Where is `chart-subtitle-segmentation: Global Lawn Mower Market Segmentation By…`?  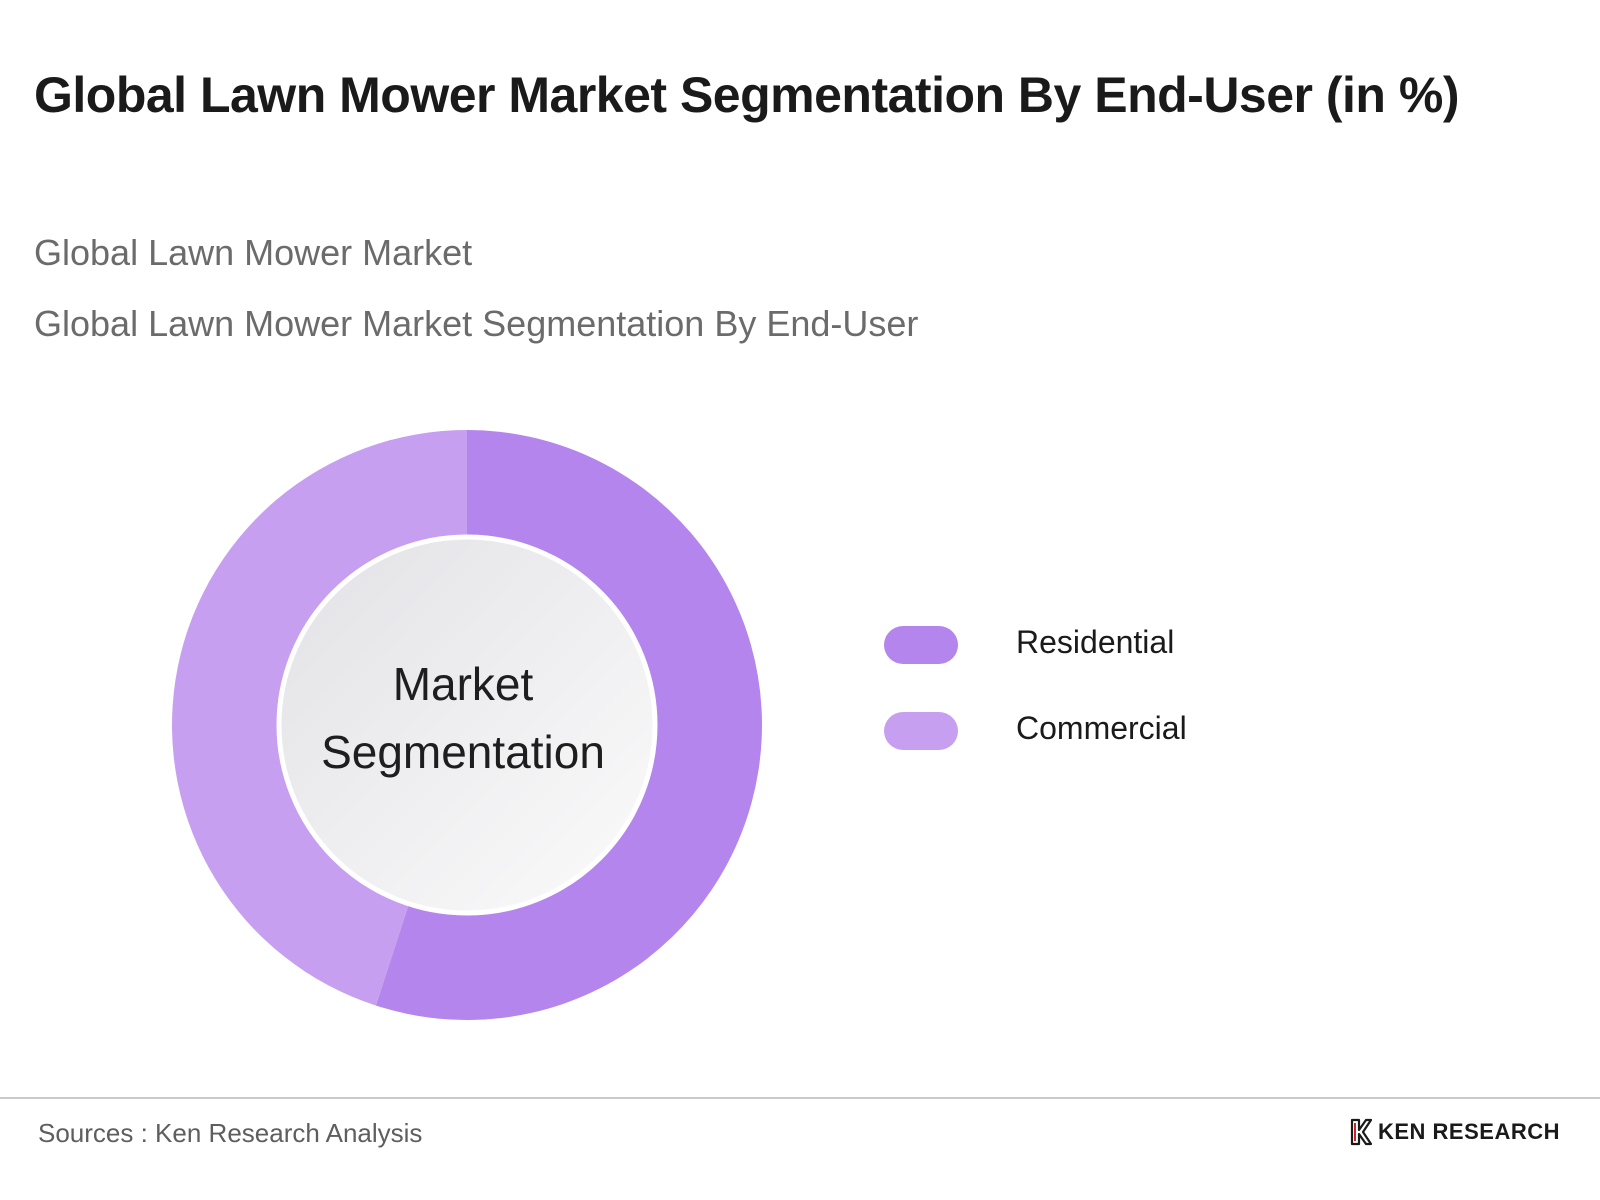 chart-subtitle-segmentation: Global Lawn Mower Market Segmentation By… is located at coordinates (476, 323).